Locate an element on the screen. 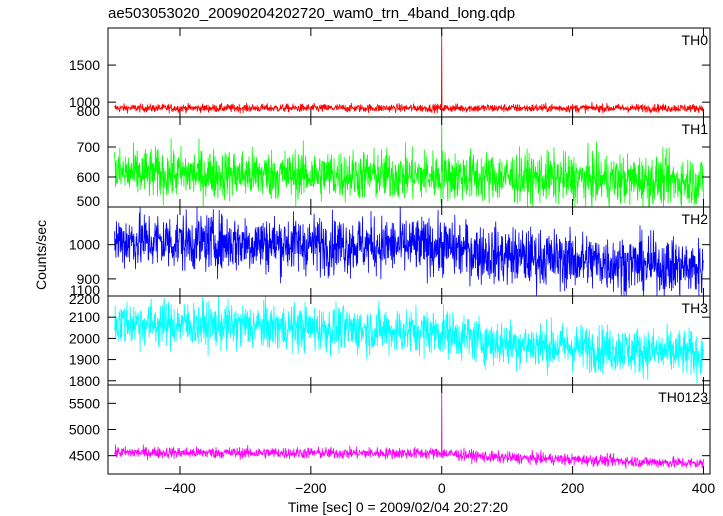  panel-frame is located at coordinates (409, 72).